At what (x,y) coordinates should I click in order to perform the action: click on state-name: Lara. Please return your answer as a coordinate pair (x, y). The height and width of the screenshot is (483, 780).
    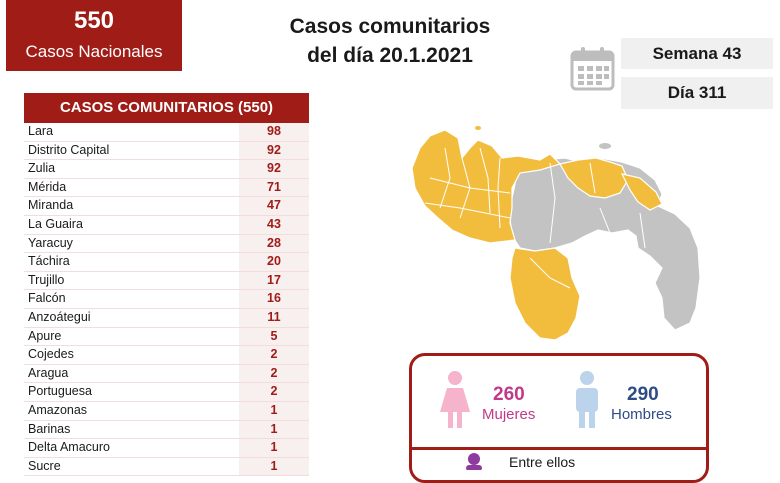
    Looking at the image, I should click on (41, 131).